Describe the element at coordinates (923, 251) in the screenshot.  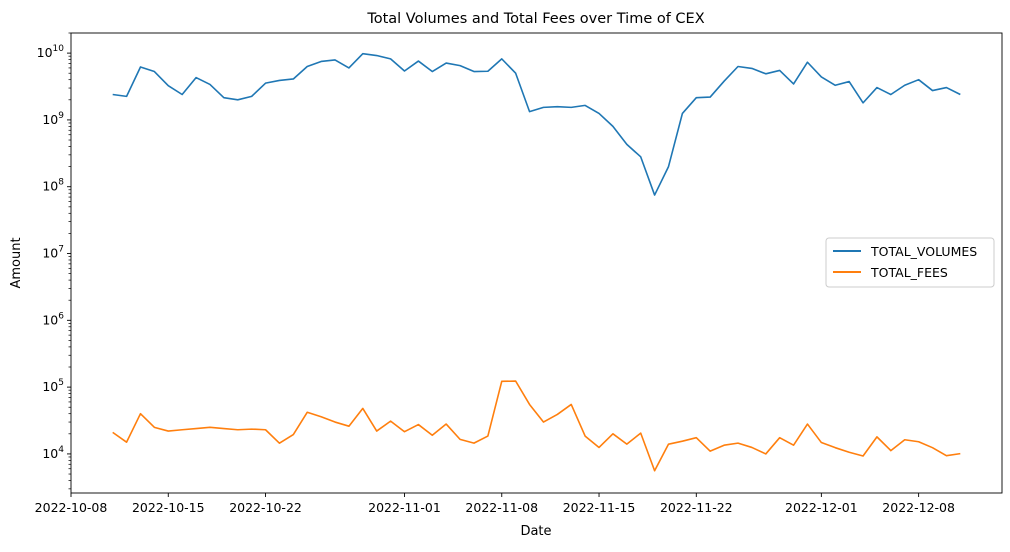
I see `legend-label-total-volumes: TOTAL_VOLUMES` at that location.